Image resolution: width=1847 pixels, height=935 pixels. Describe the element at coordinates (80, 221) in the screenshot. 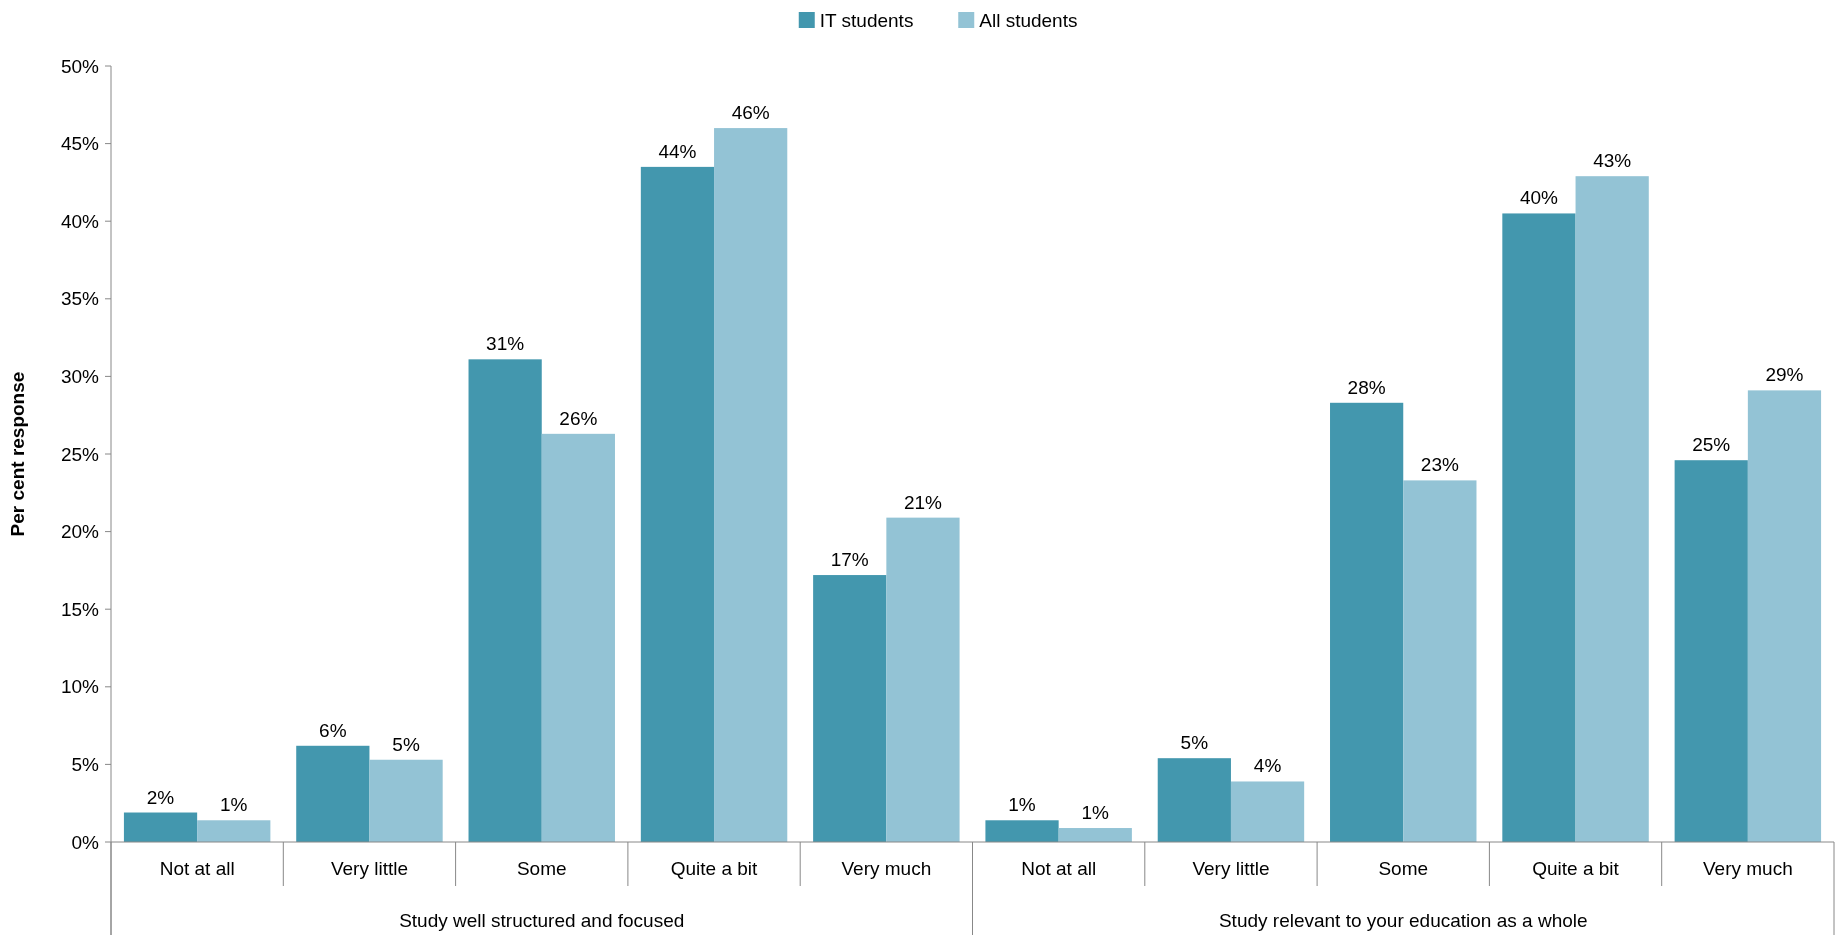

I see `y-tick-label: 40%` at that location.